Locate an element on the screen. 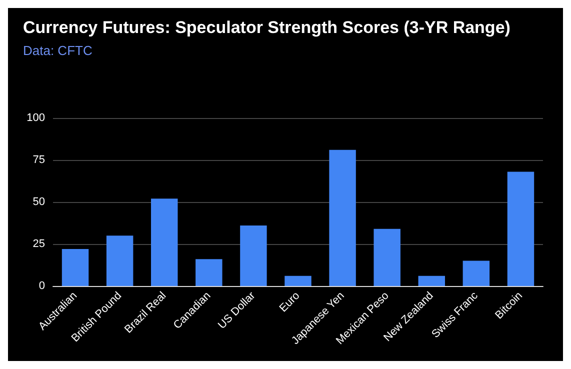  y-tick-label: 0 is located at coordinates (41, 286).